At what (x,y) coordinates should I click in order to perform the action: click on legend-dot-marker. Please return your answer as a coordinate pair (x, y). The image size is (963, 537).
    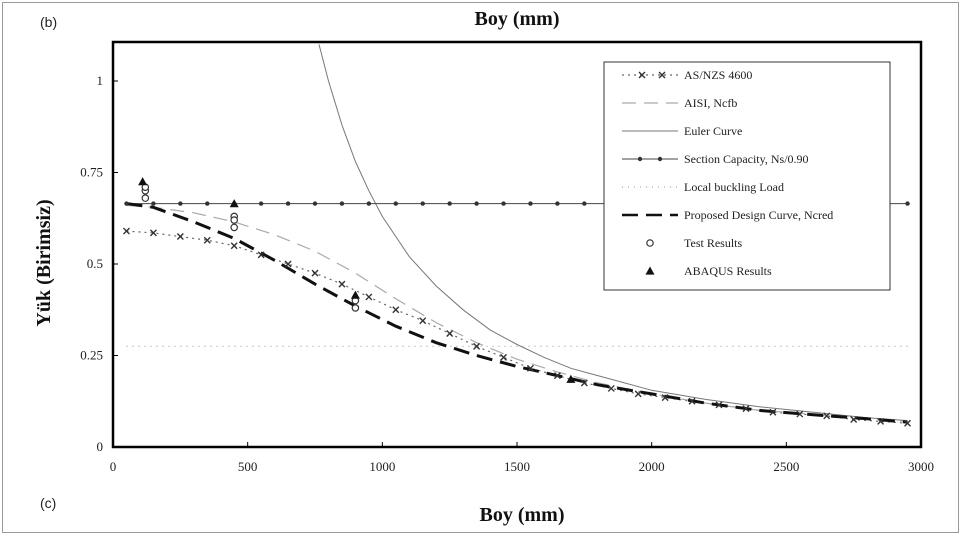
    Looking at the image, I should click on (660, 159).